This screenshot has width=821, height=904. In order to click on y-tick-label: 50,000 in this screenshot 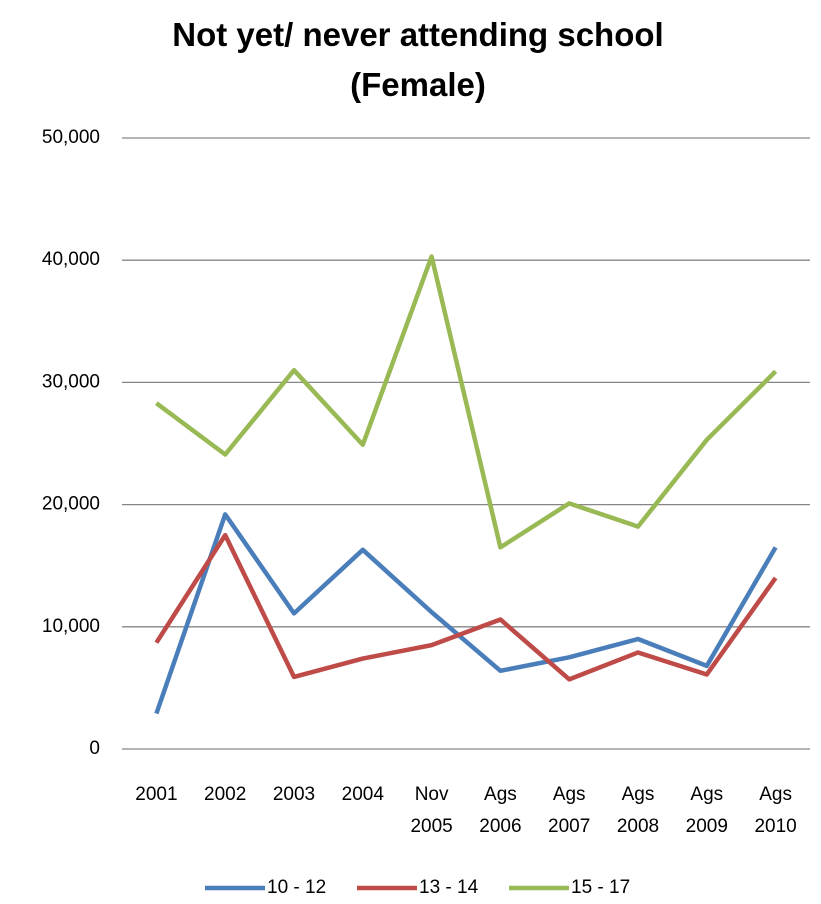, I will do `click(71, 137)`.